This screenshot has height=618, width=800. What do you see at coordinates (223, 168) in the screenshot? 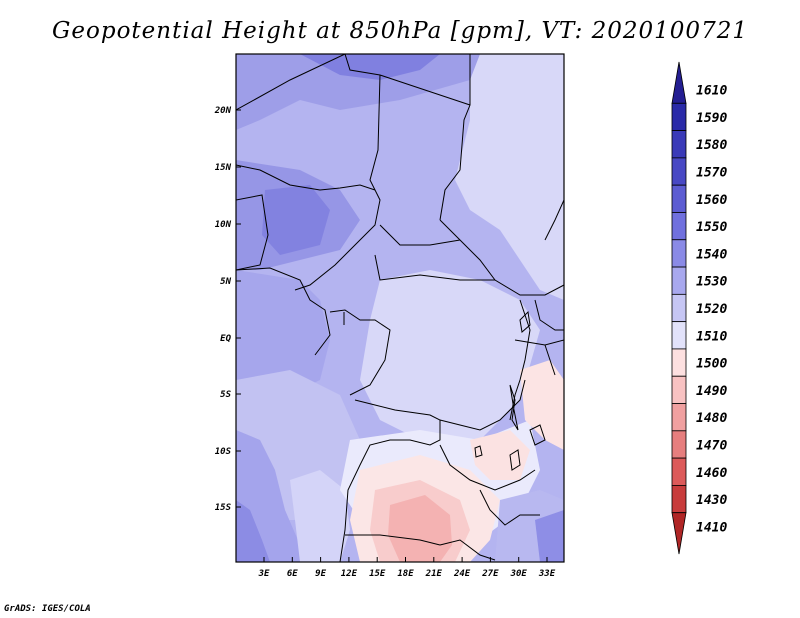
I see `lat-tick-label: 15N` at bounding box center [223, 168].